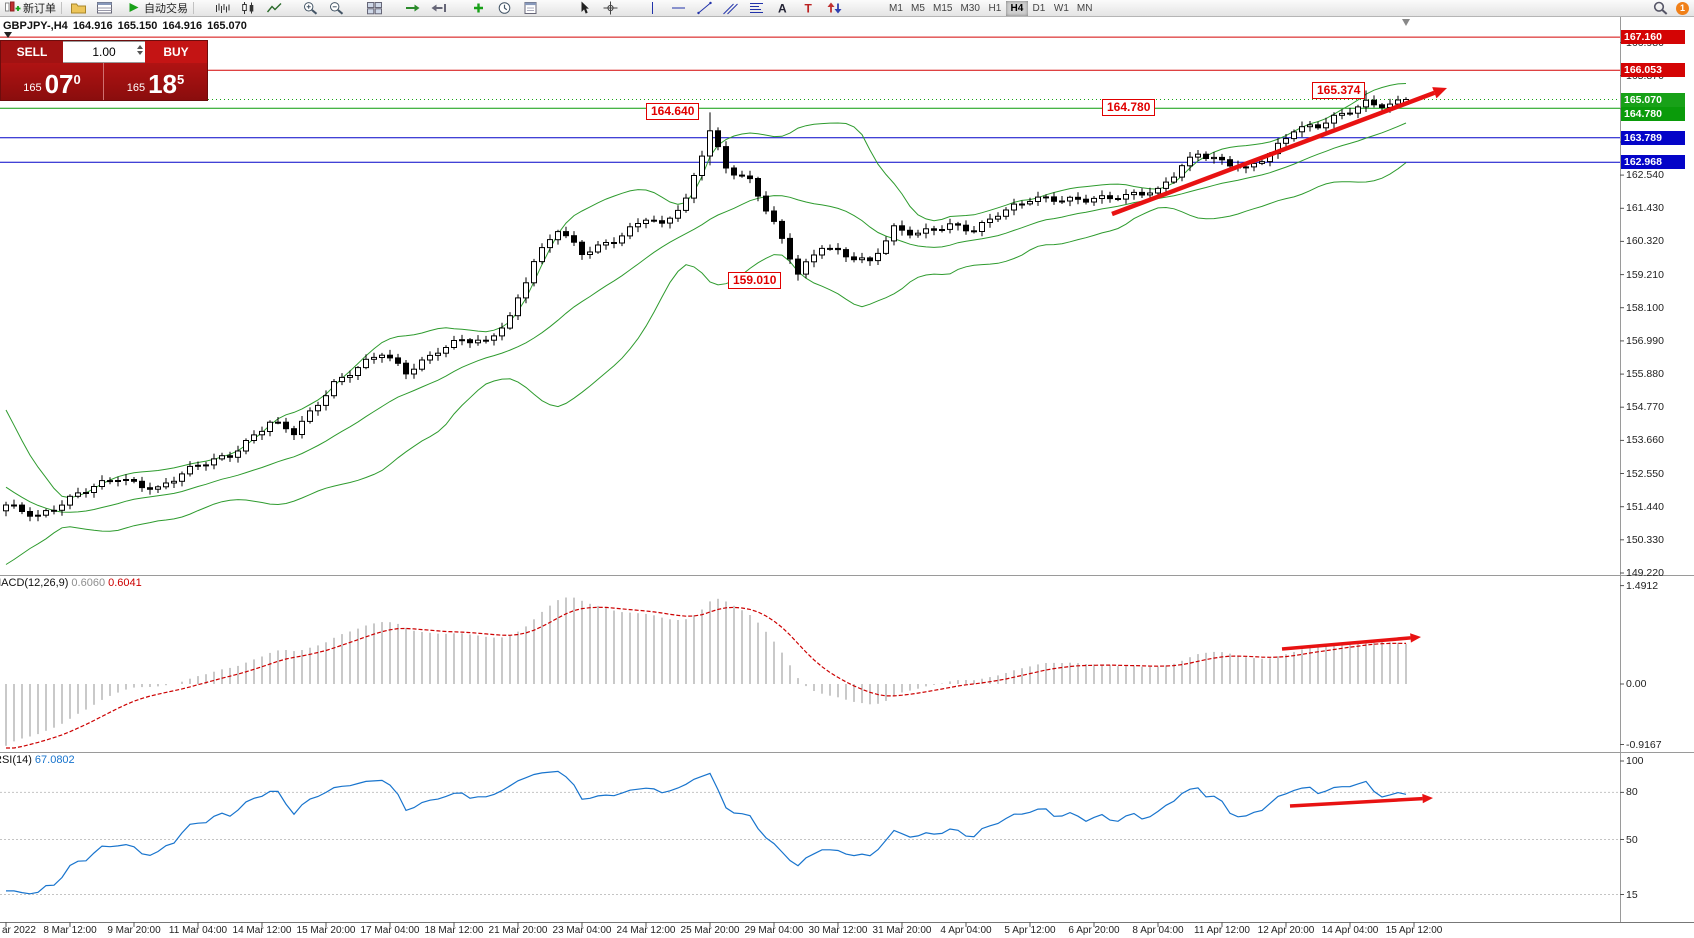  I want to click on timeframe-w1: W1, so click(1061, 8).